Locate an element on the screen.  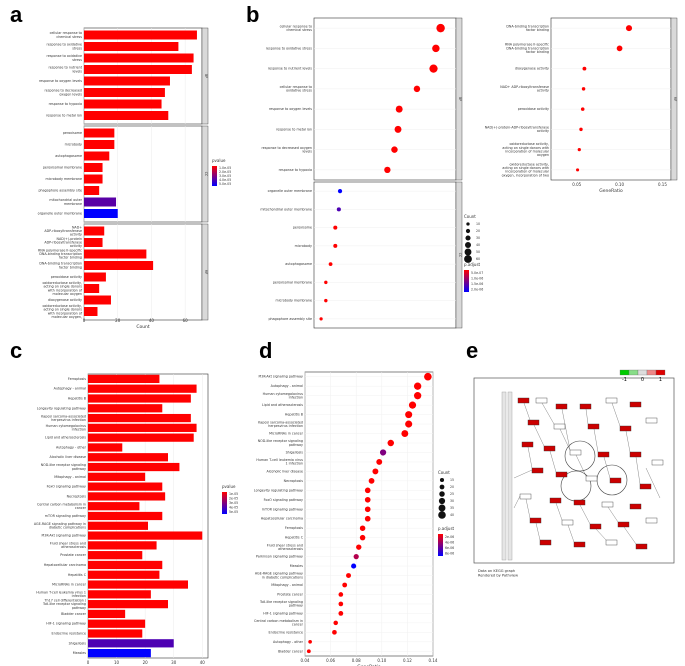
chart-b-xtick: 0.05 is located at coordinates (576, 184).